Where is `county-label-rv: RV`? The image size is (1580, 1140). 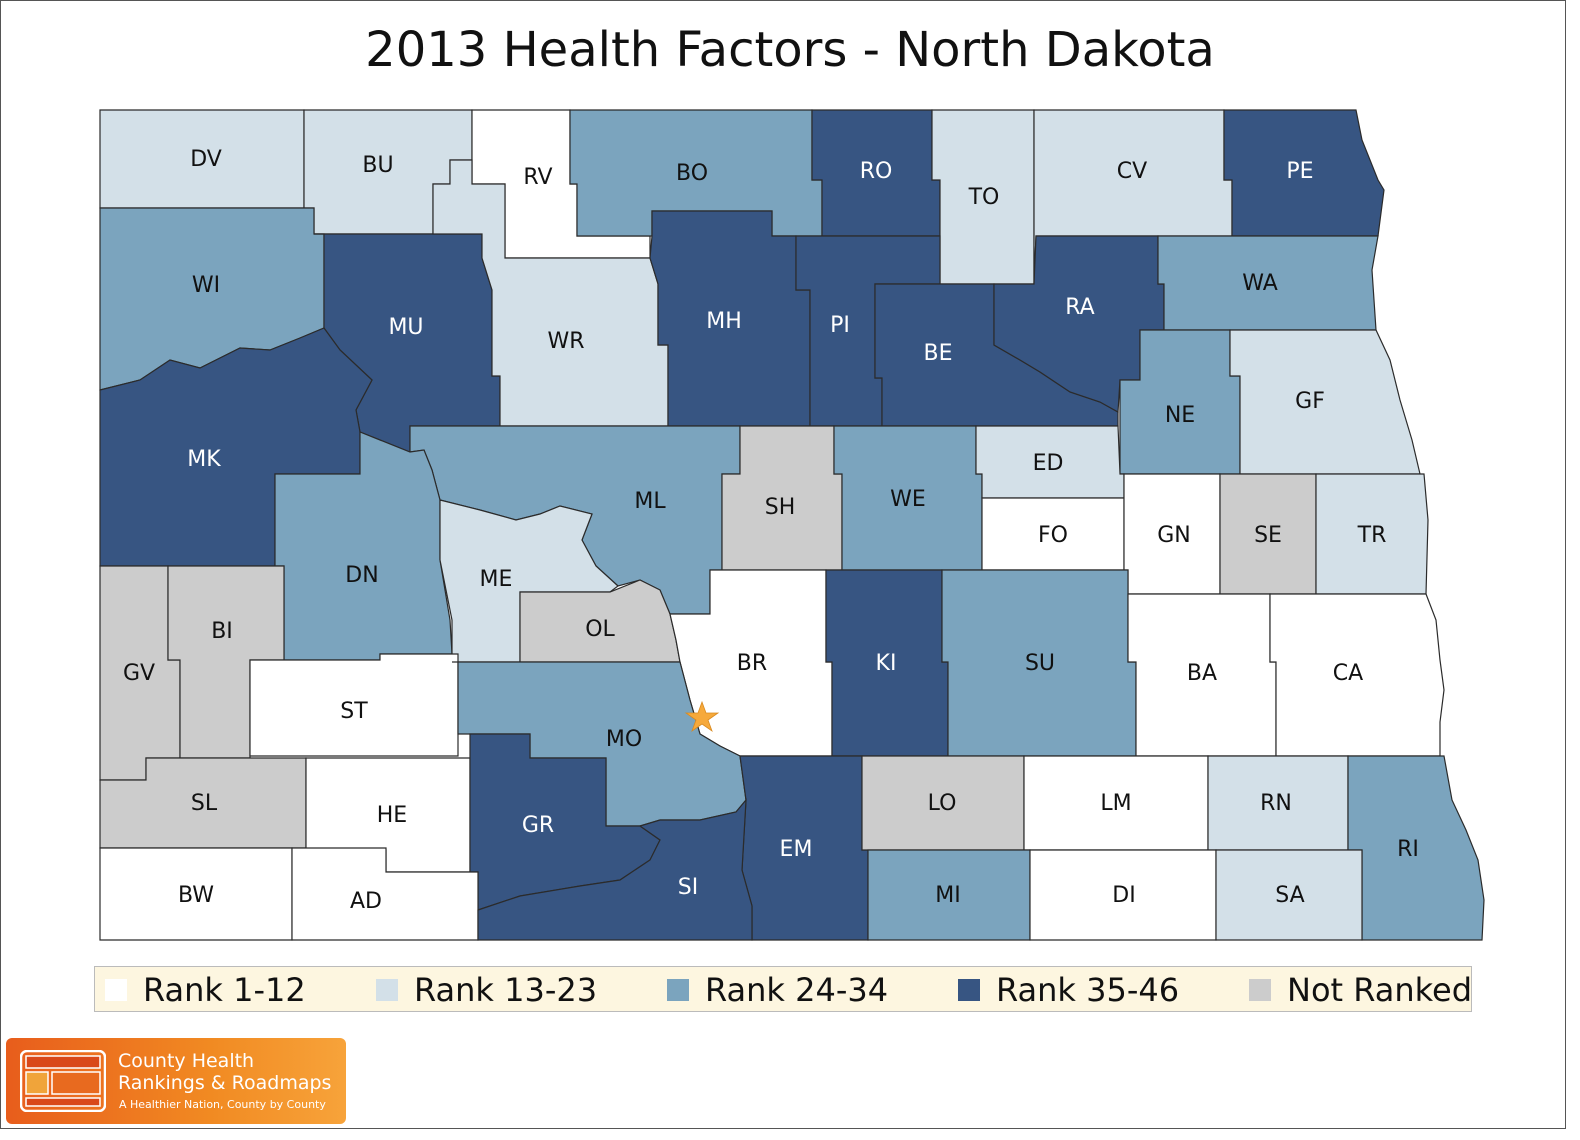 county-label-rv: RV is located at coordinates (537, 177).